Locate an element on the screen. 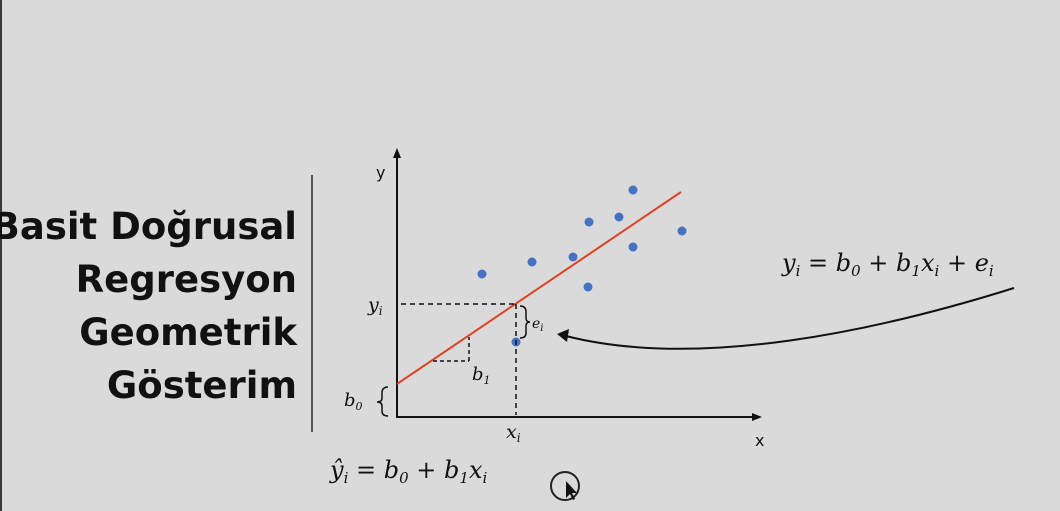 The height and width of the screenshot is (511, 1060). x-axis-arrow is located at coordinates (757, 417).